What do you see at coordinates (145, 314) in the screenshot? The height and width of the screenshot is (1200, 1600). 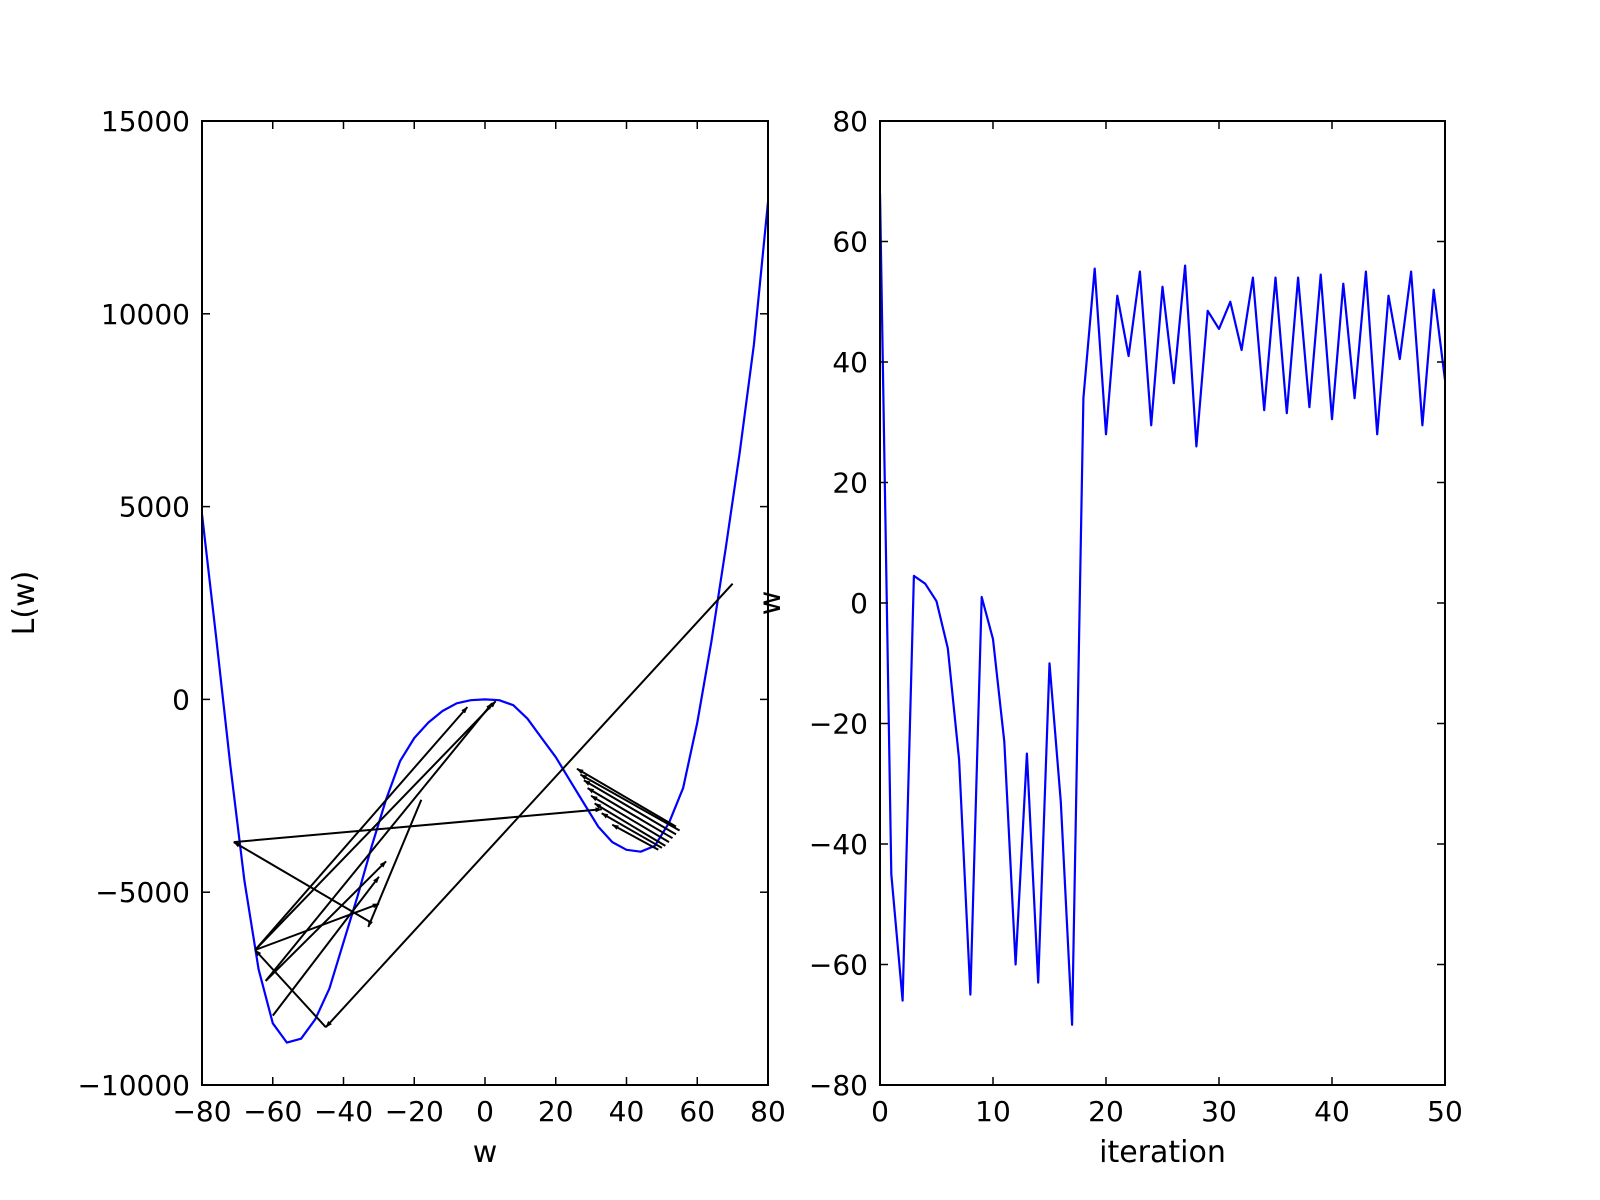 I see `y-tick-label: 10000` at bounding box center [145, 314].